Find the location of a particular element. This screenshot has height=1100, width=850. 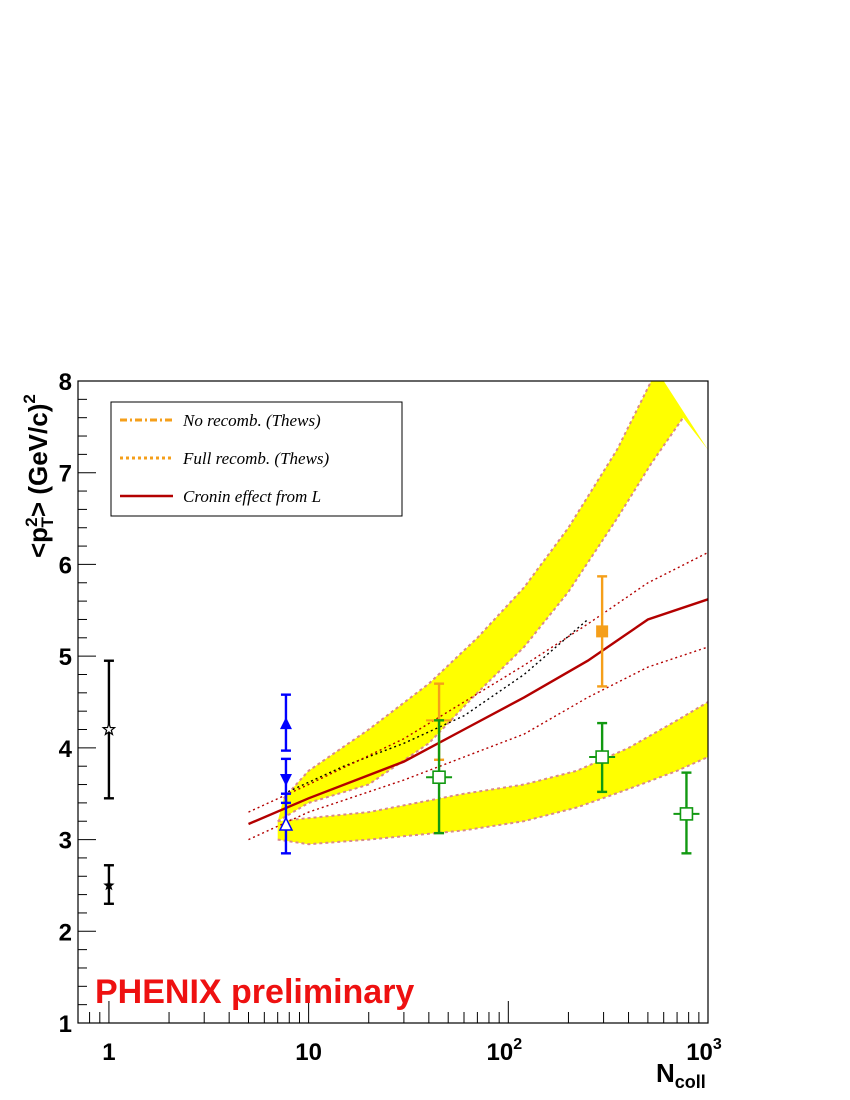

y-axis-title-sub: T is located at coordinates (47, 521).